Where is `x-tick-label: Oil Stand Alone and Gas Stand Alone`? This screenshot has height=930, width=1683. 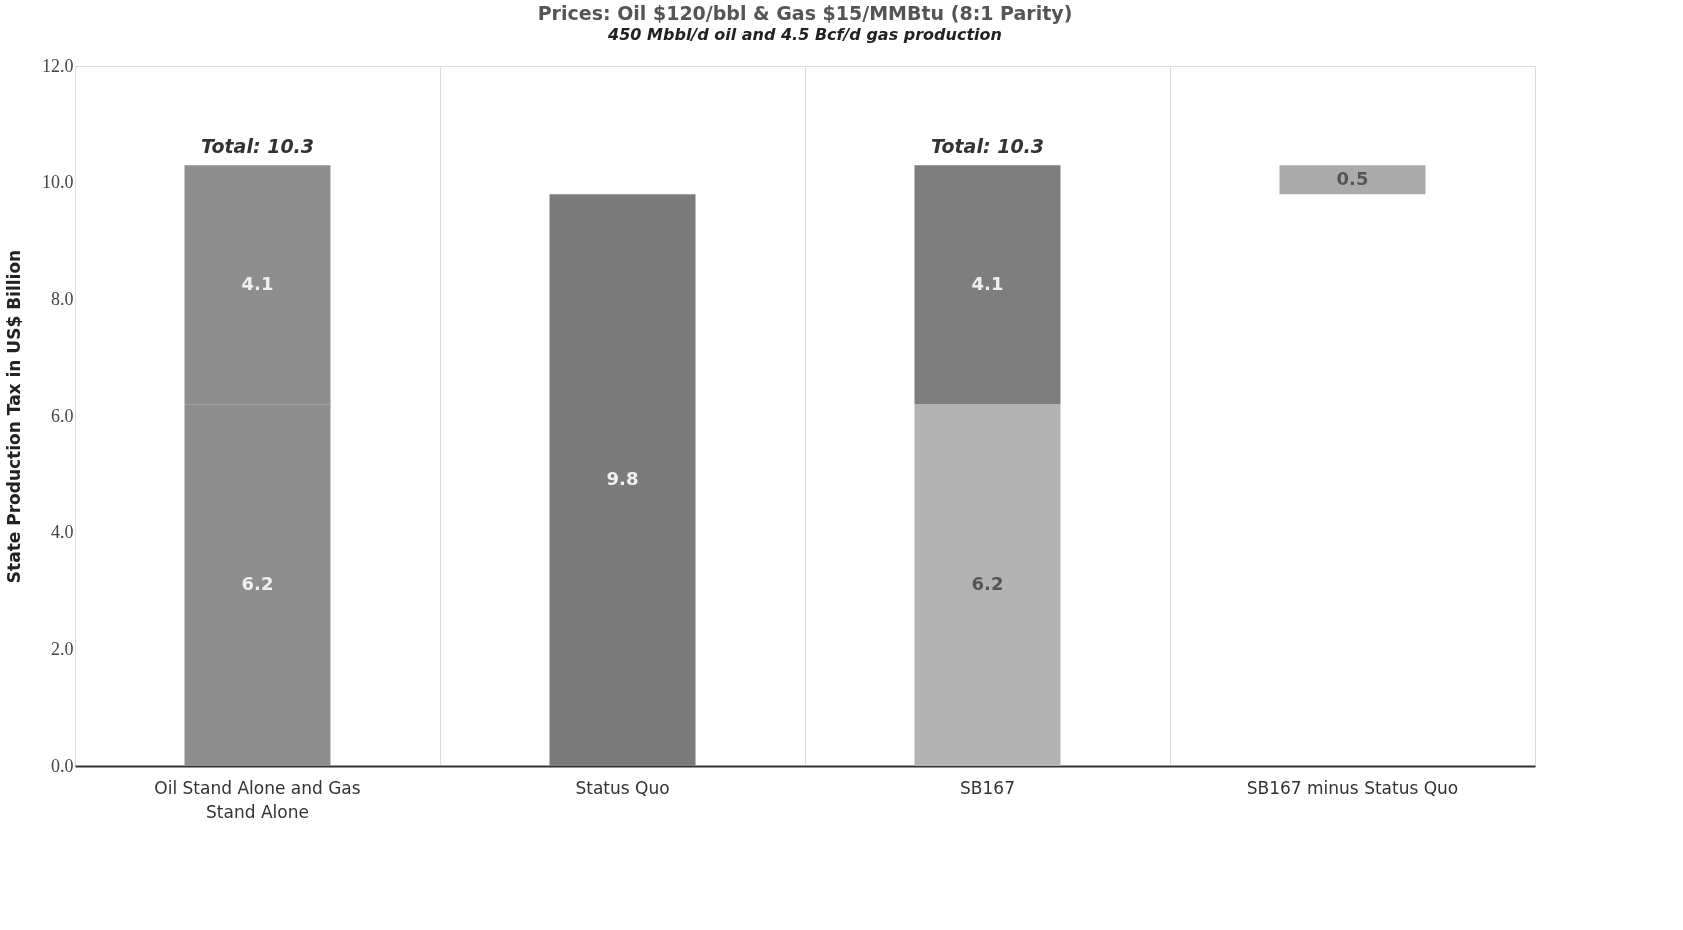
x-tick-label: Oil Stand Alone and Gas Stand Alone is located at coordinates (257, 799).